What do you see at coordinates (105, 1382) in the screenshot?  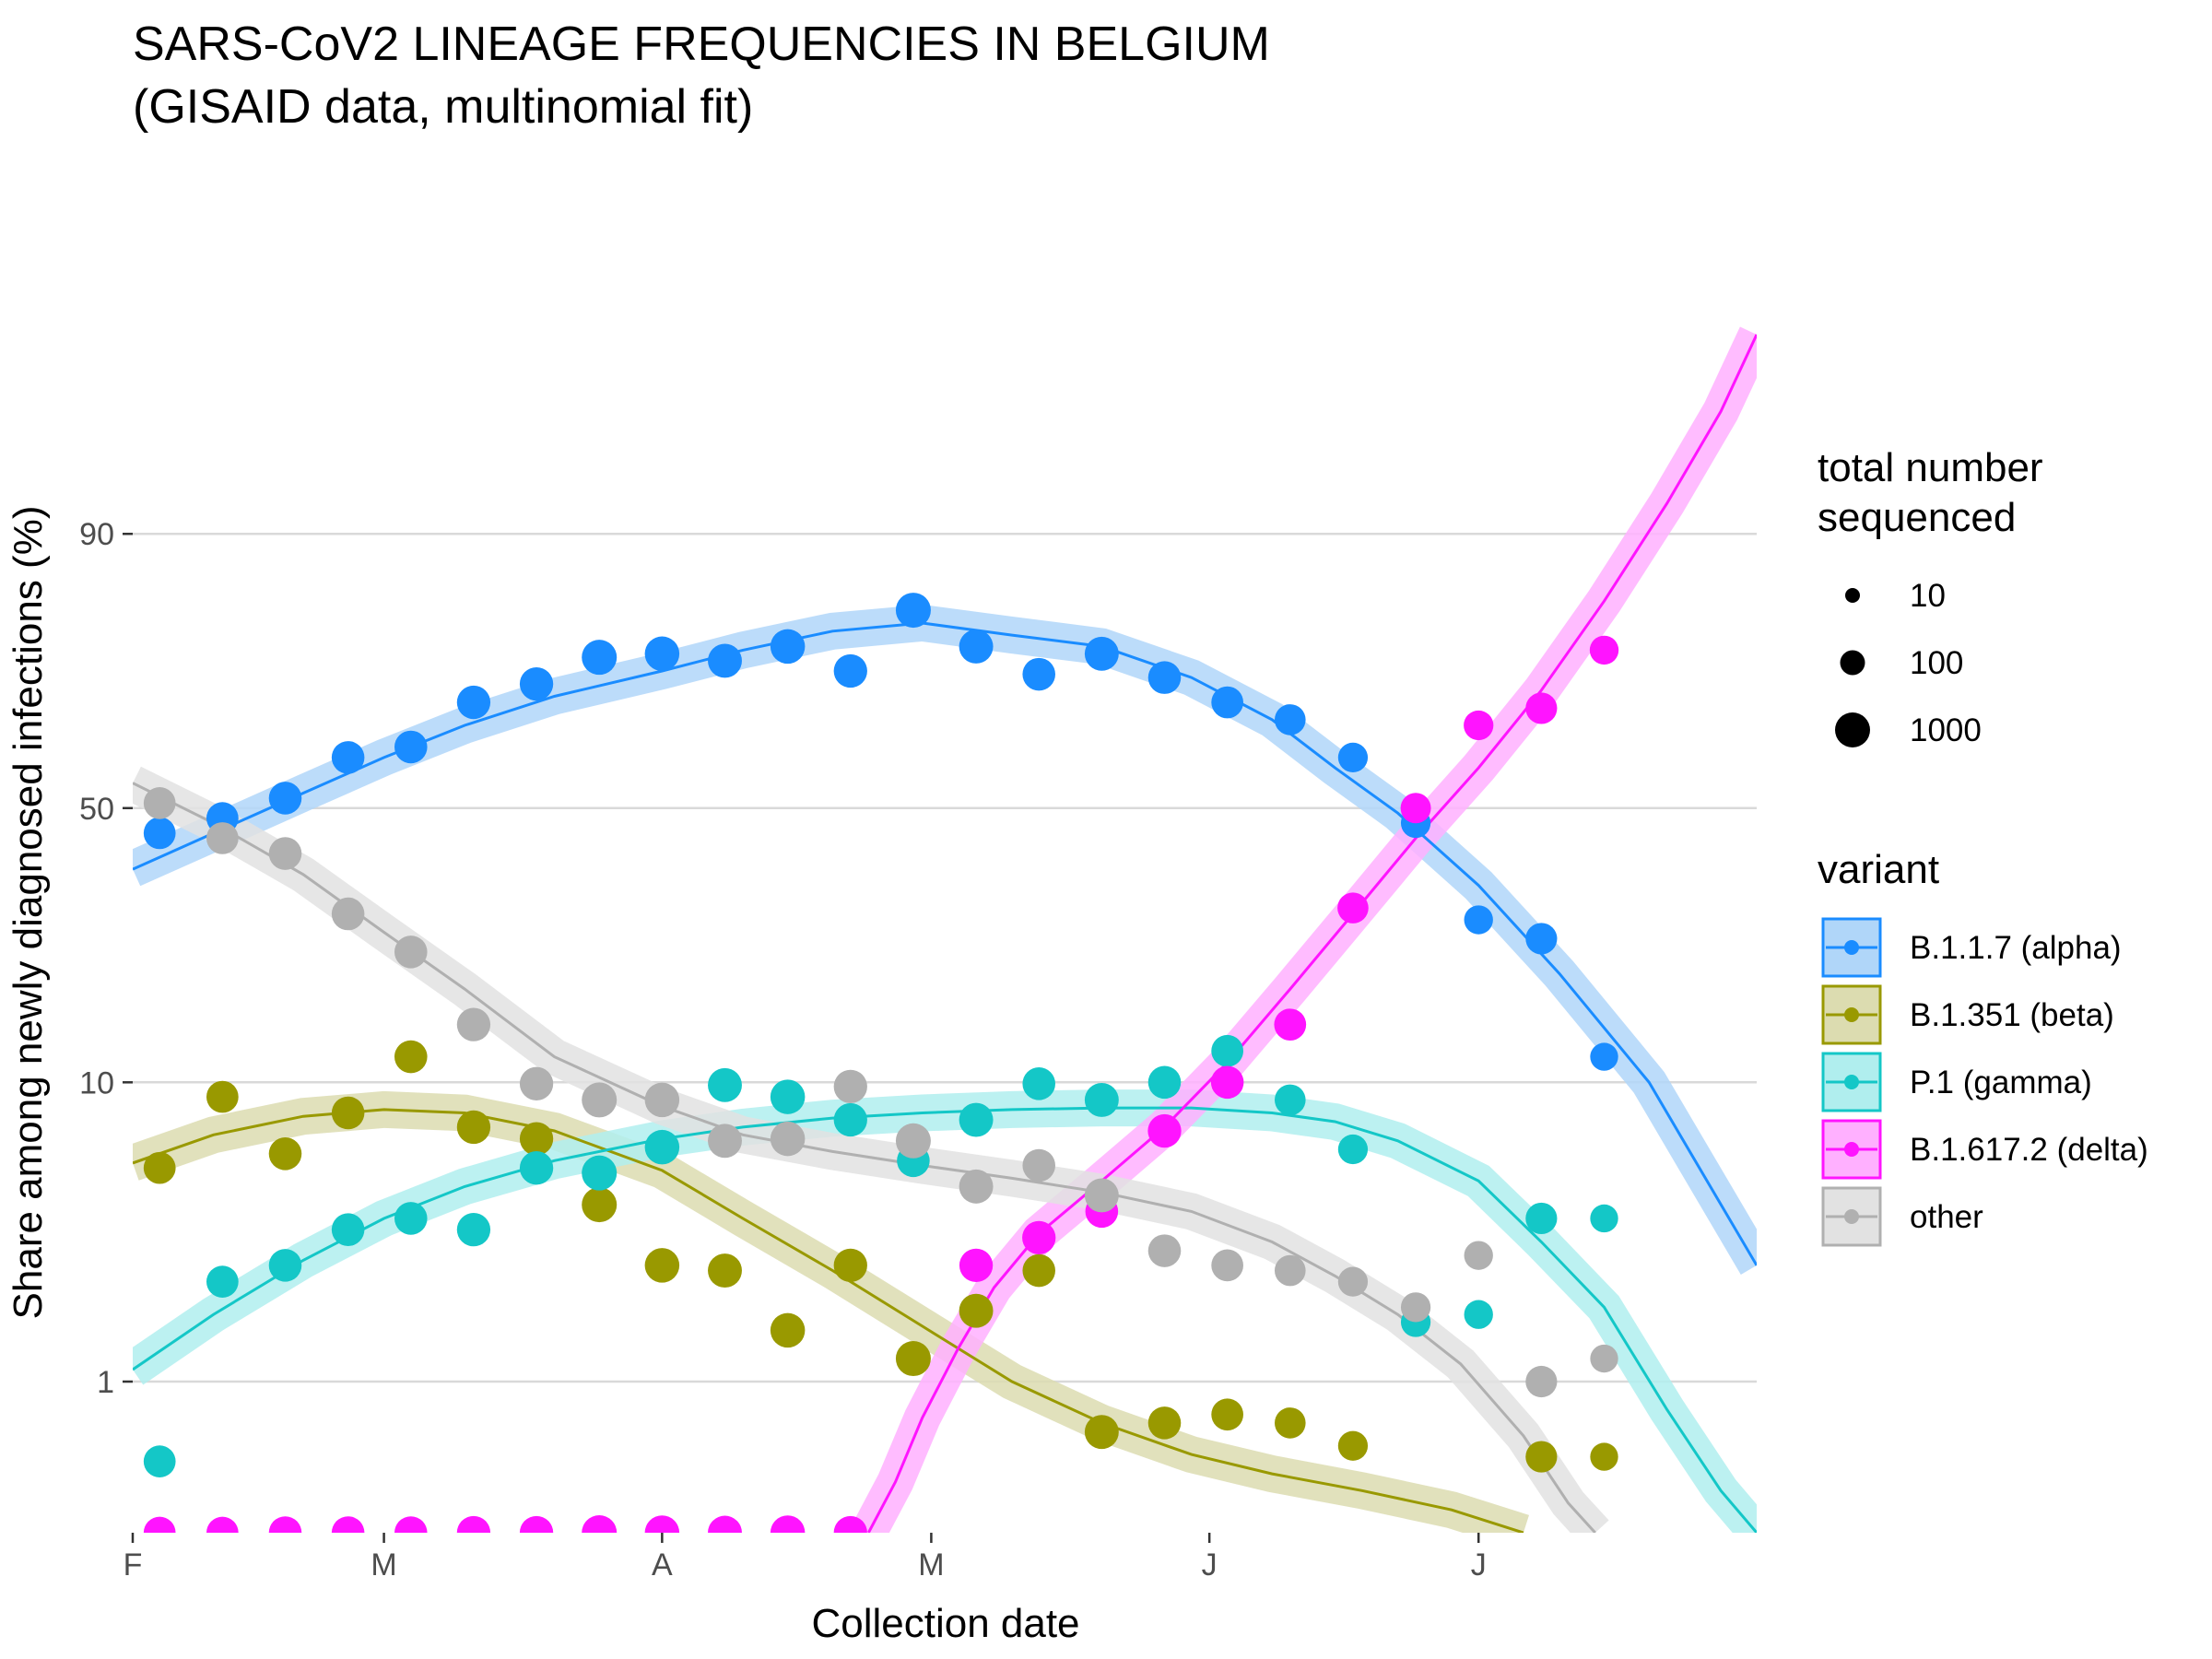 I see `y-tick-label-1: 1` at bounding box center [105, 1382].